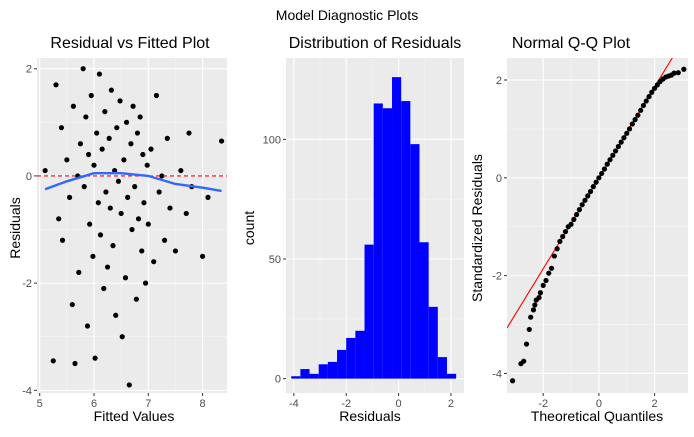 This screenshot has height=437, width=694. I want to click on y-tick-label: -4, so click(27, 391).